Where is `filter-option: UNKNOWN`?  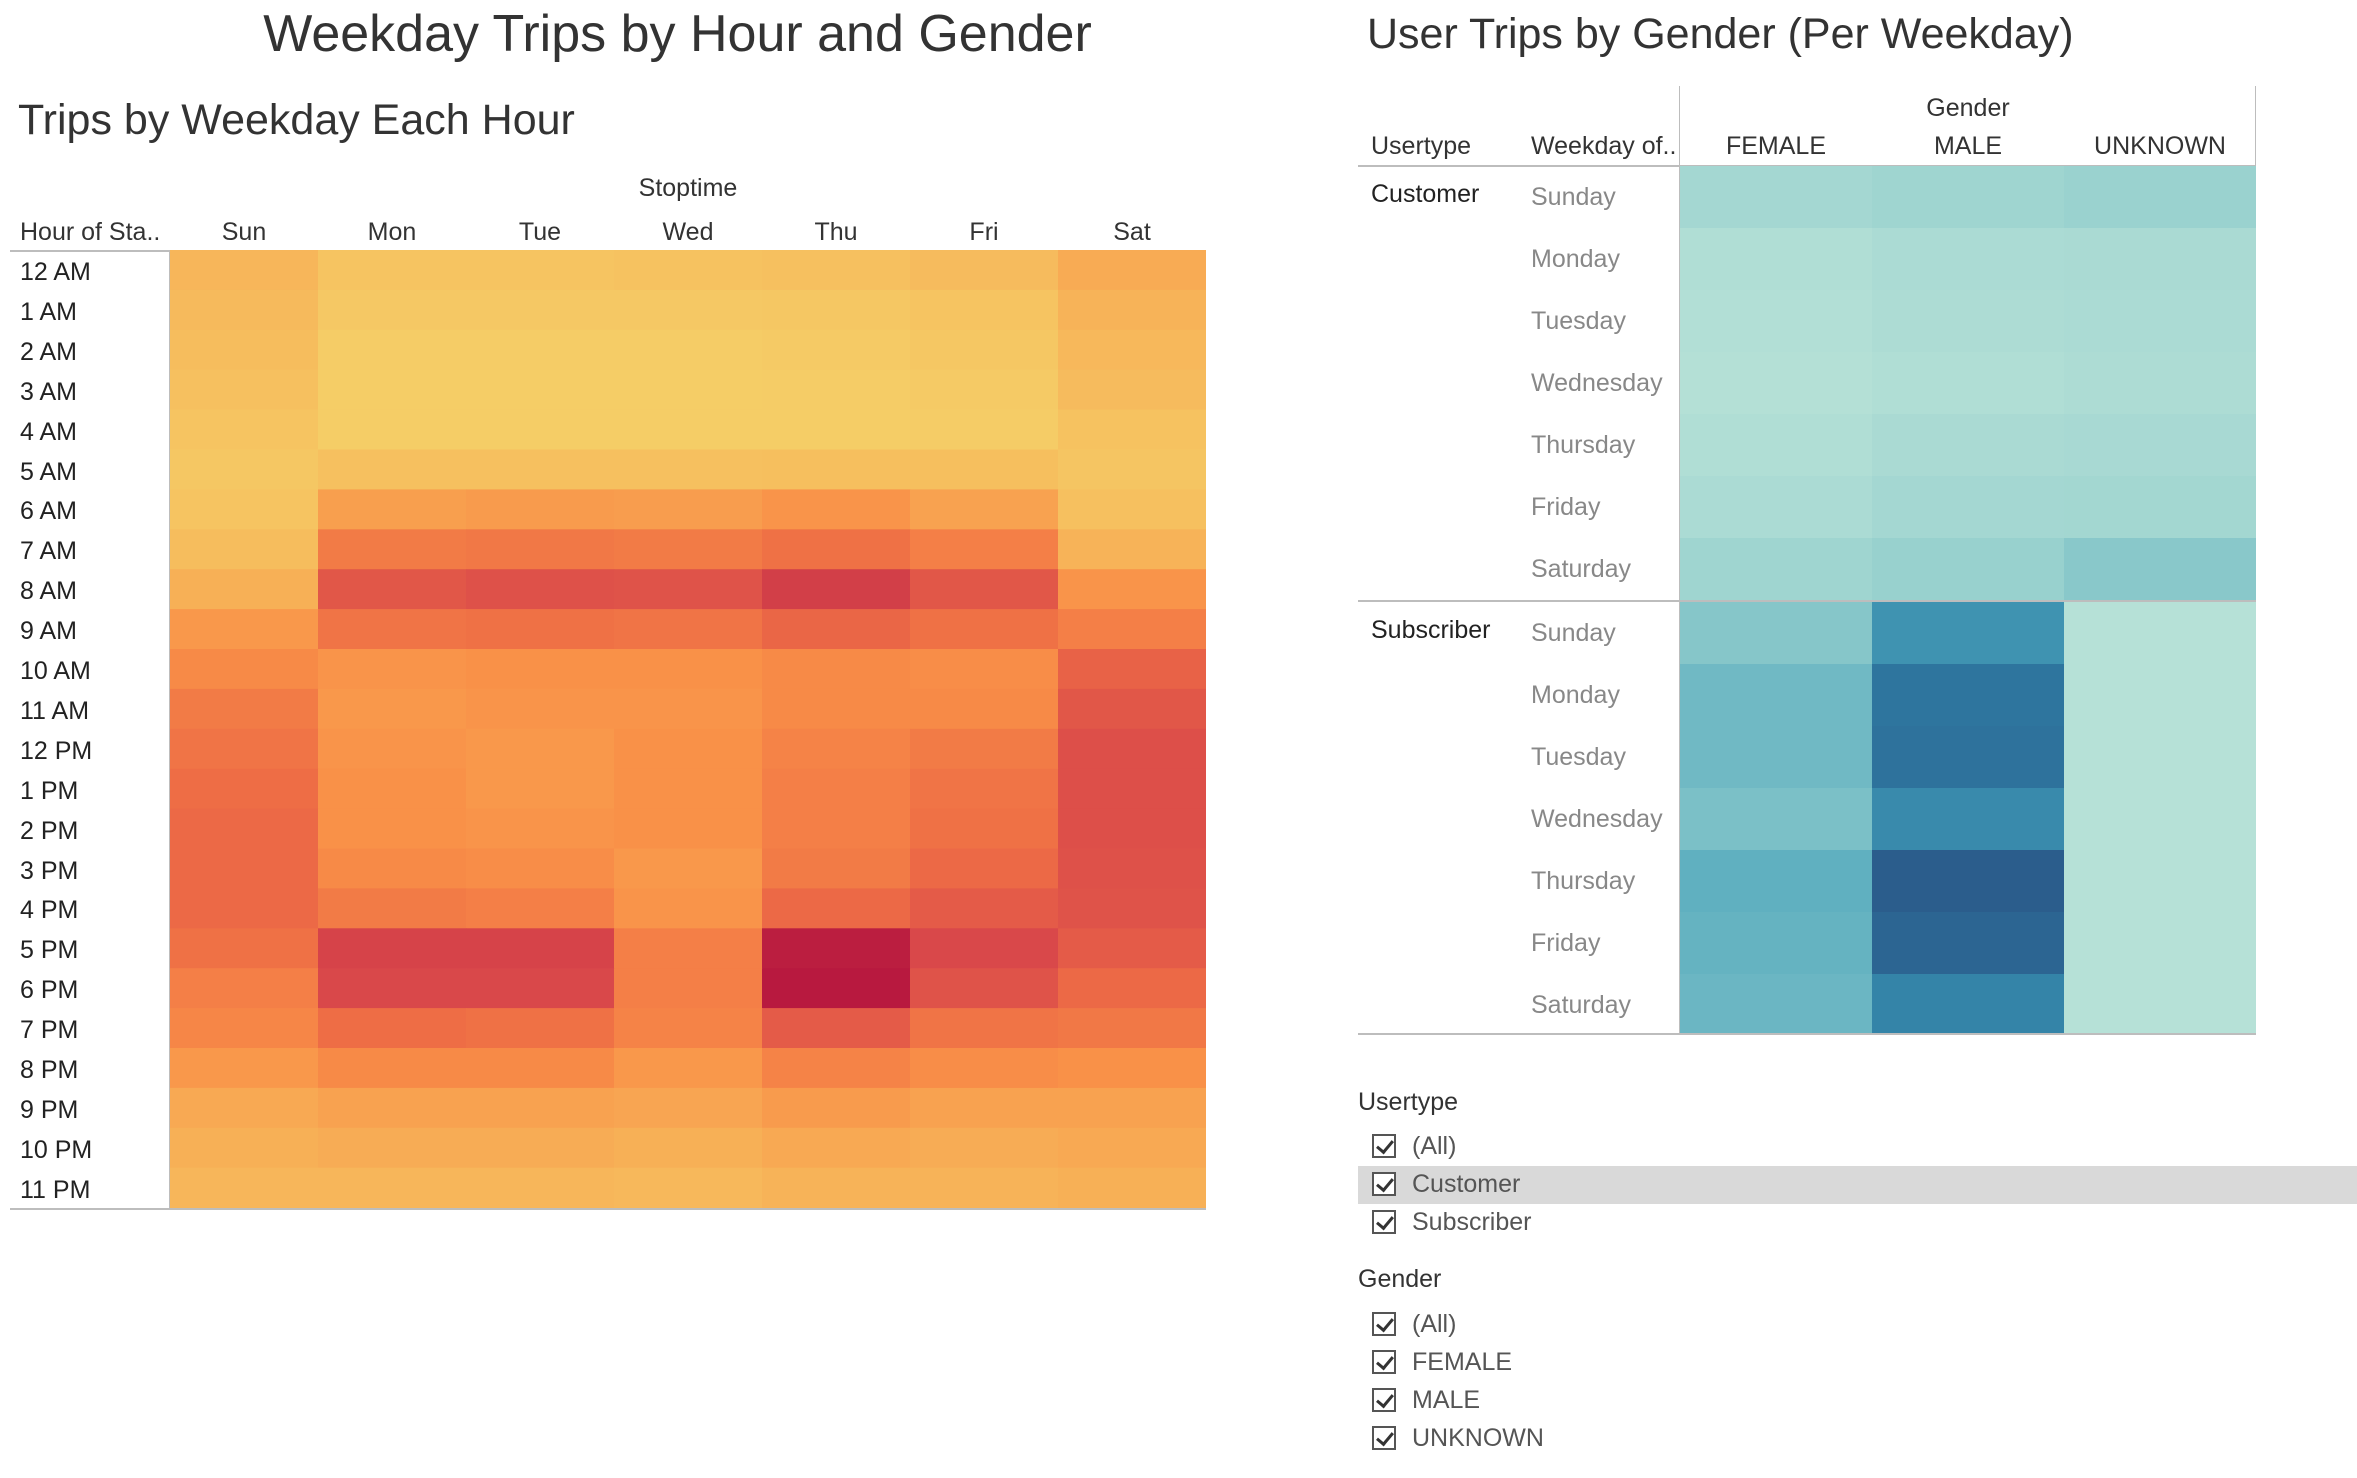
filter-option: UNKNOWN is located at coordinates (1857, 1439).